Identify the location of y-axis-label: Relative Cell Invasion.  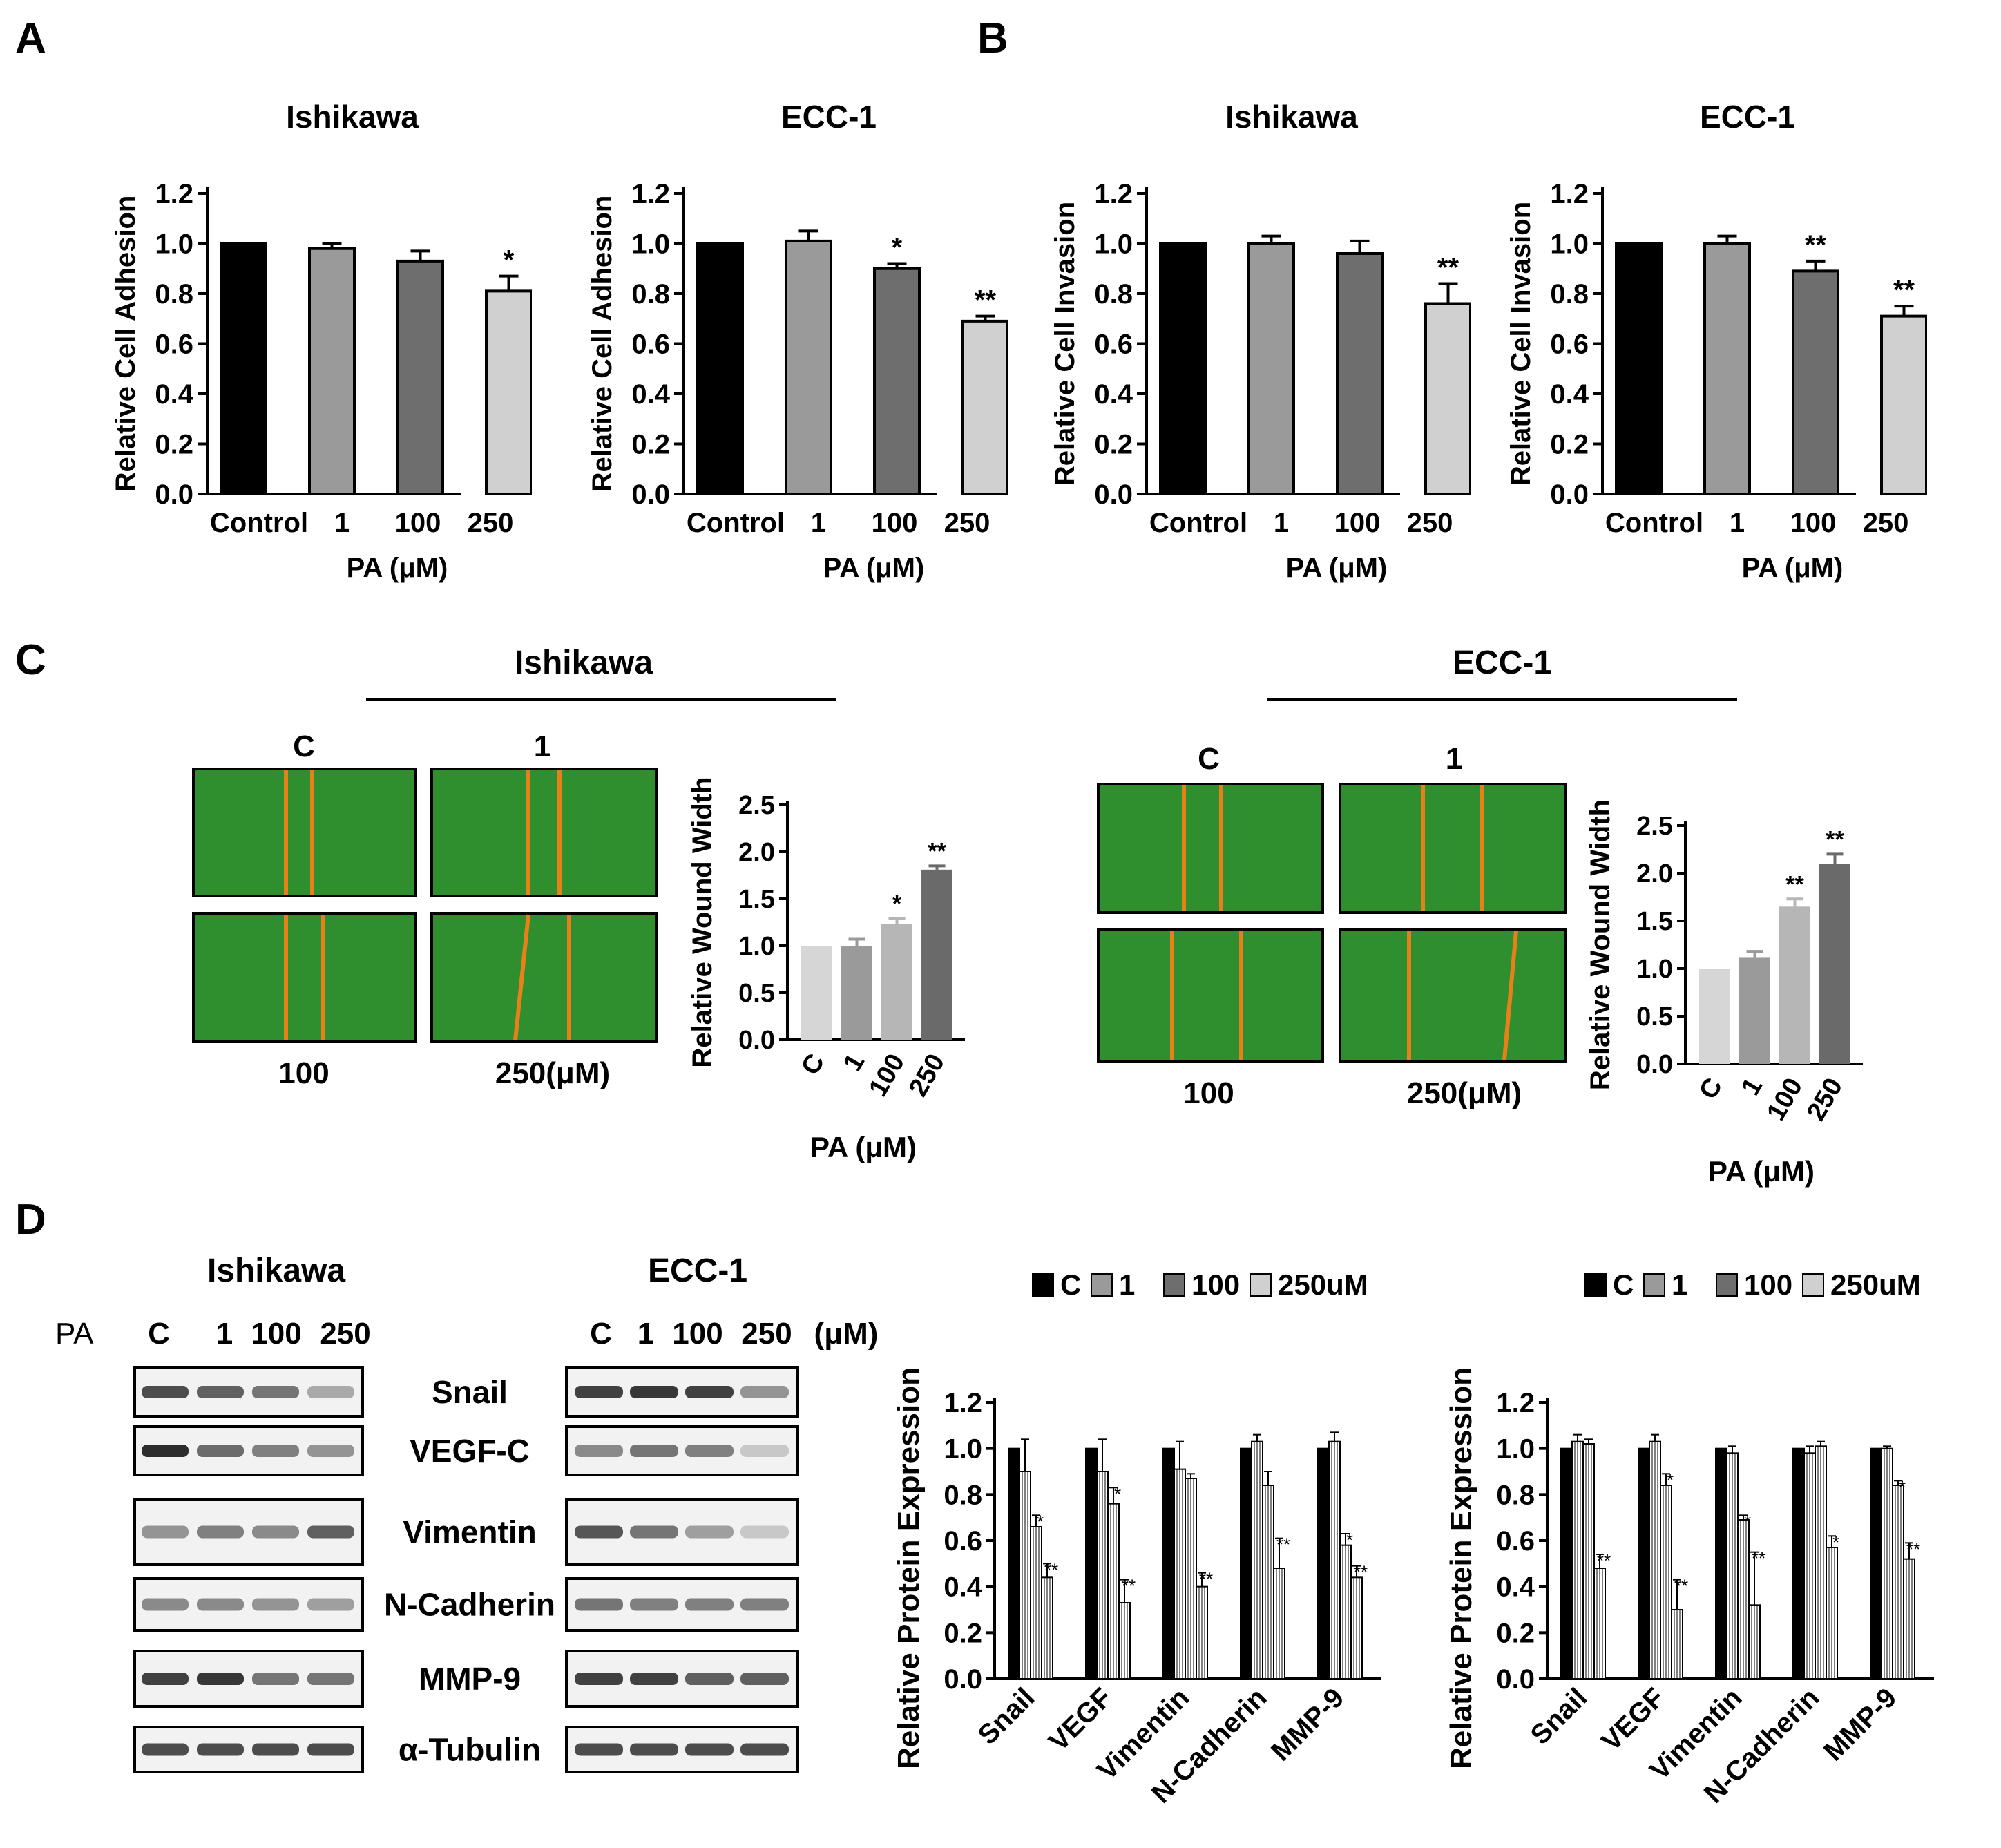
(1521, 344).